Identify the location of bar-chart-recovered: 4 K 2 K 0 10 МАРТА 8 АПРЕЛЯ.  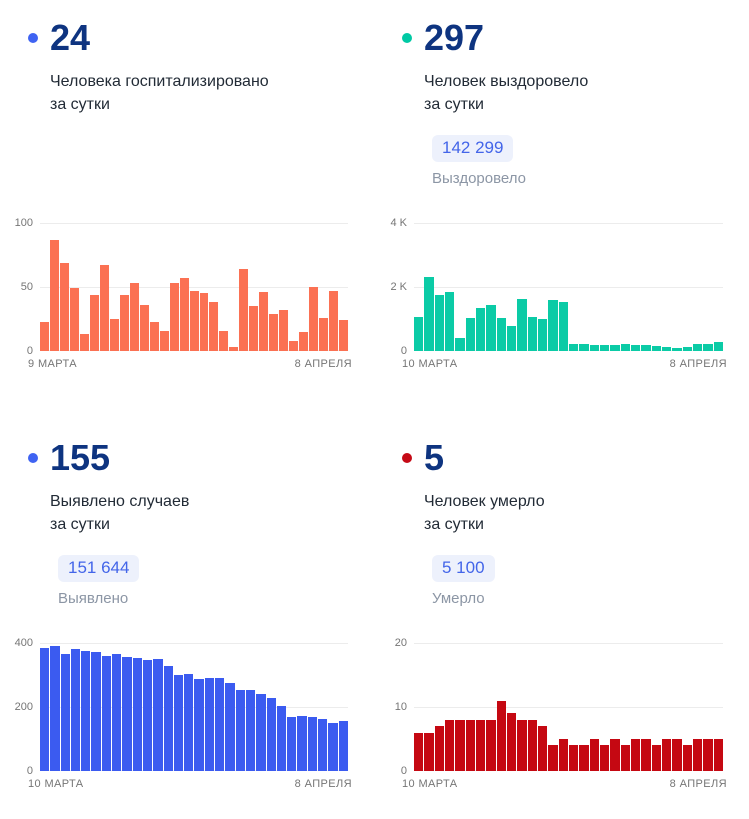
(561, 293).